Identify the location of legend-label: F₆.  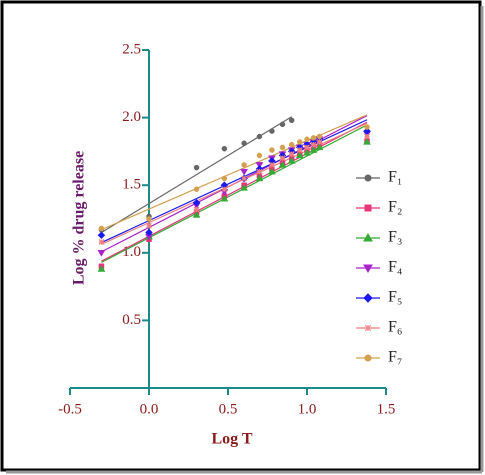
(395, 327).